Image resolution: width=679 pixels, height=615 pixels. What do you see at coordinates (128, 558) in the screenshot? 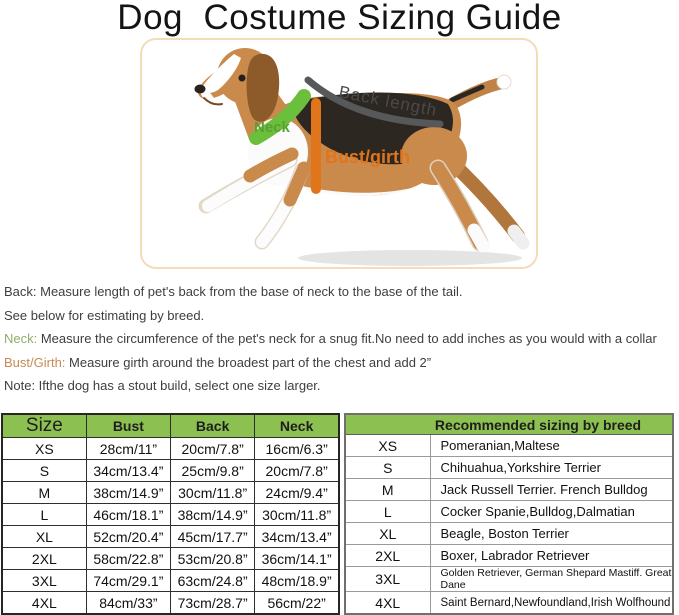
I see `bust-cell: 58cm/22.8”` at bounding box center [128, 558].